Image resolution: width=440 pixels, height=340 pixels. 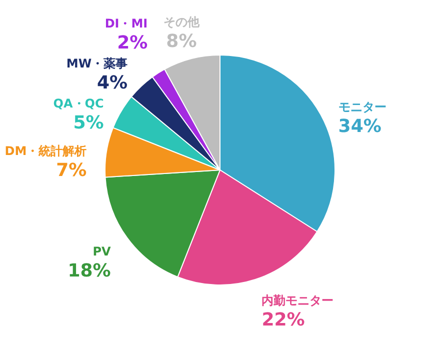 I want to click on slice-label: PV, so click(x=102, y=251).